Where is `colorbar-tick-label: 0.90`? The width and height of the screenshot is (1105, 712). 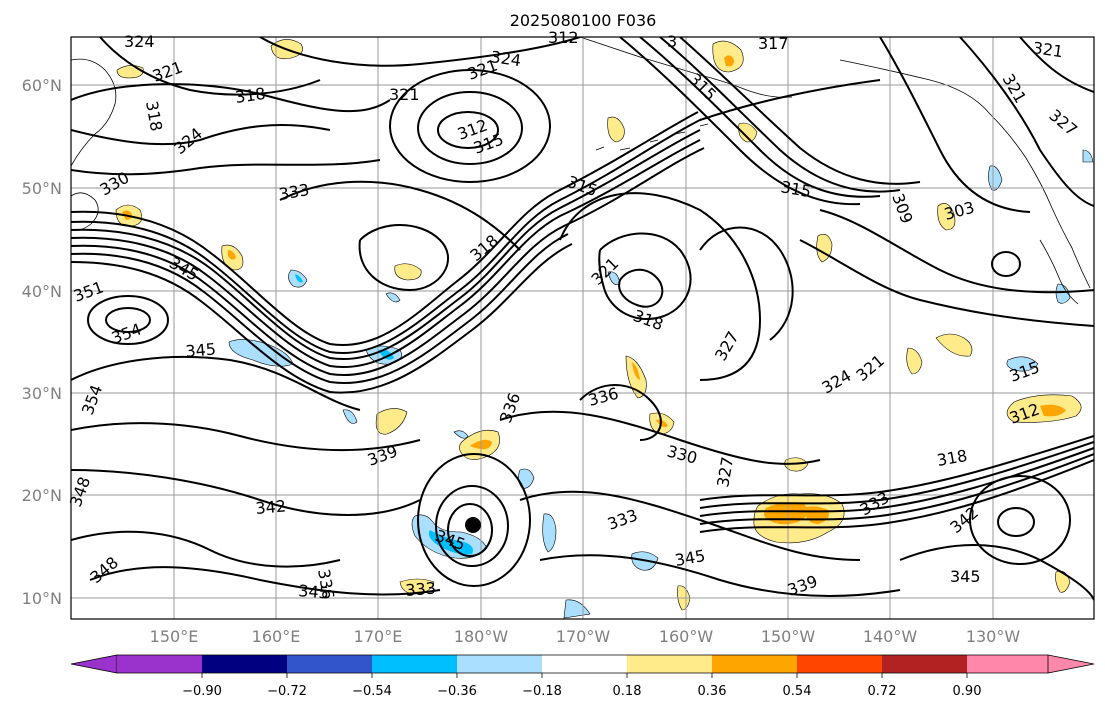 colorbar-tick-label: 0.90 is located at coordinates (967, 691).